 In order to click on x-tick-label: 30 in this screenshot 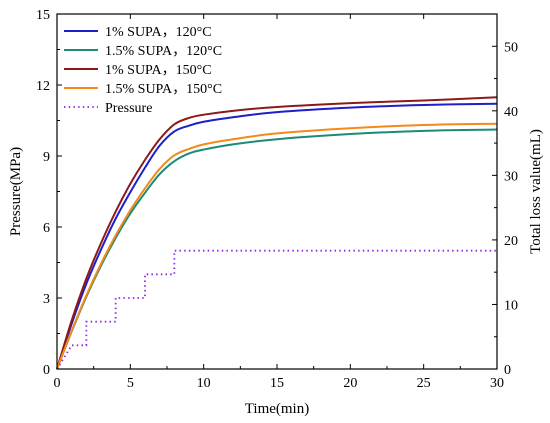, I will do `click(497, 383)`.